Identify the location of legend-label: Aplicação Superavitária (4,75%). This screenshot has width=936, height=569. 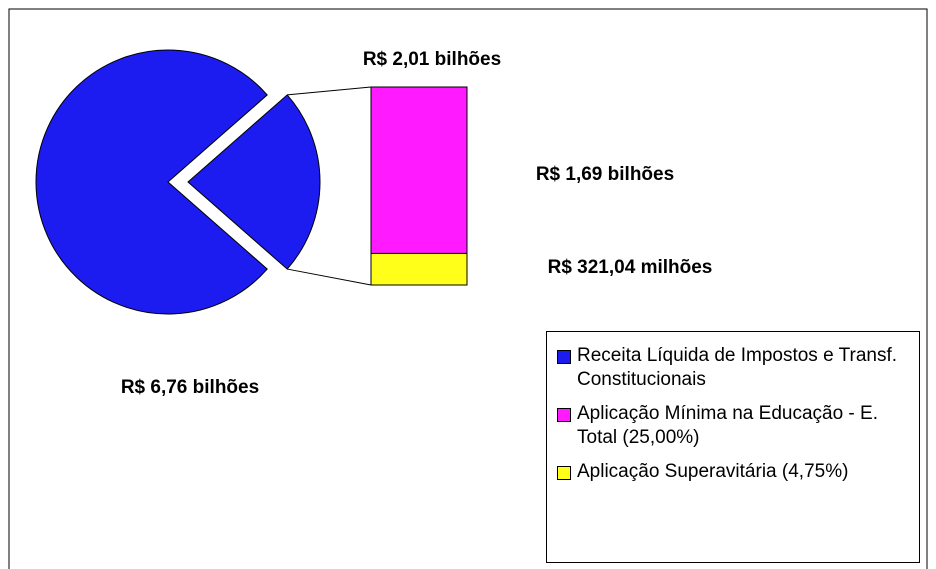
(713, 471).